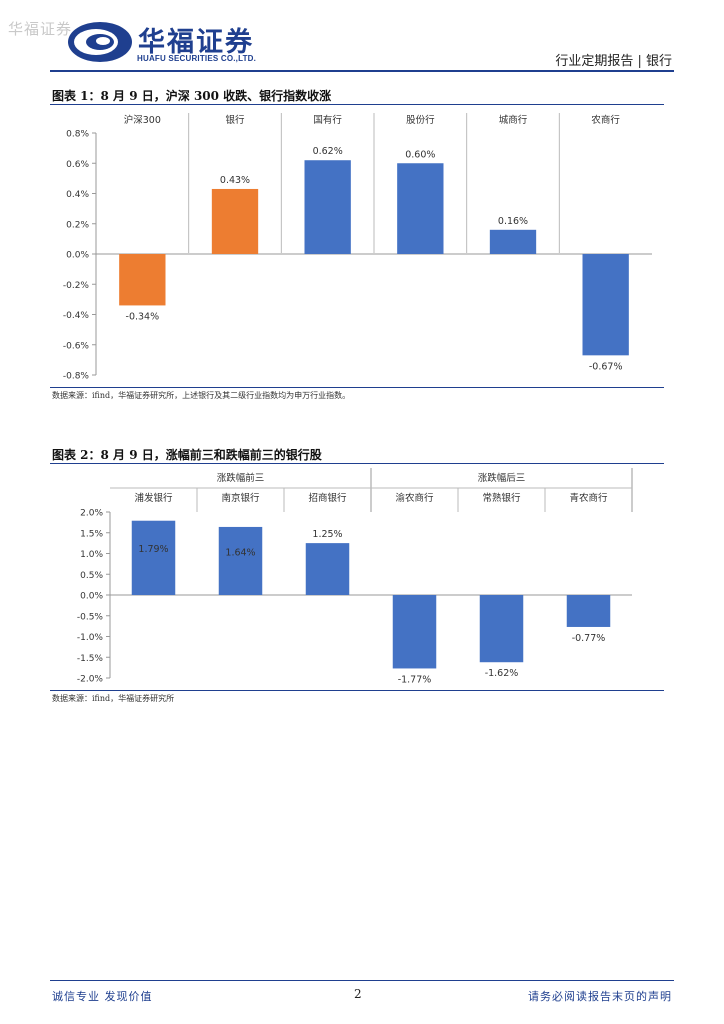 The image size is (724, 1024). I want to click on data-label: 0.60%, so click(420, 154).